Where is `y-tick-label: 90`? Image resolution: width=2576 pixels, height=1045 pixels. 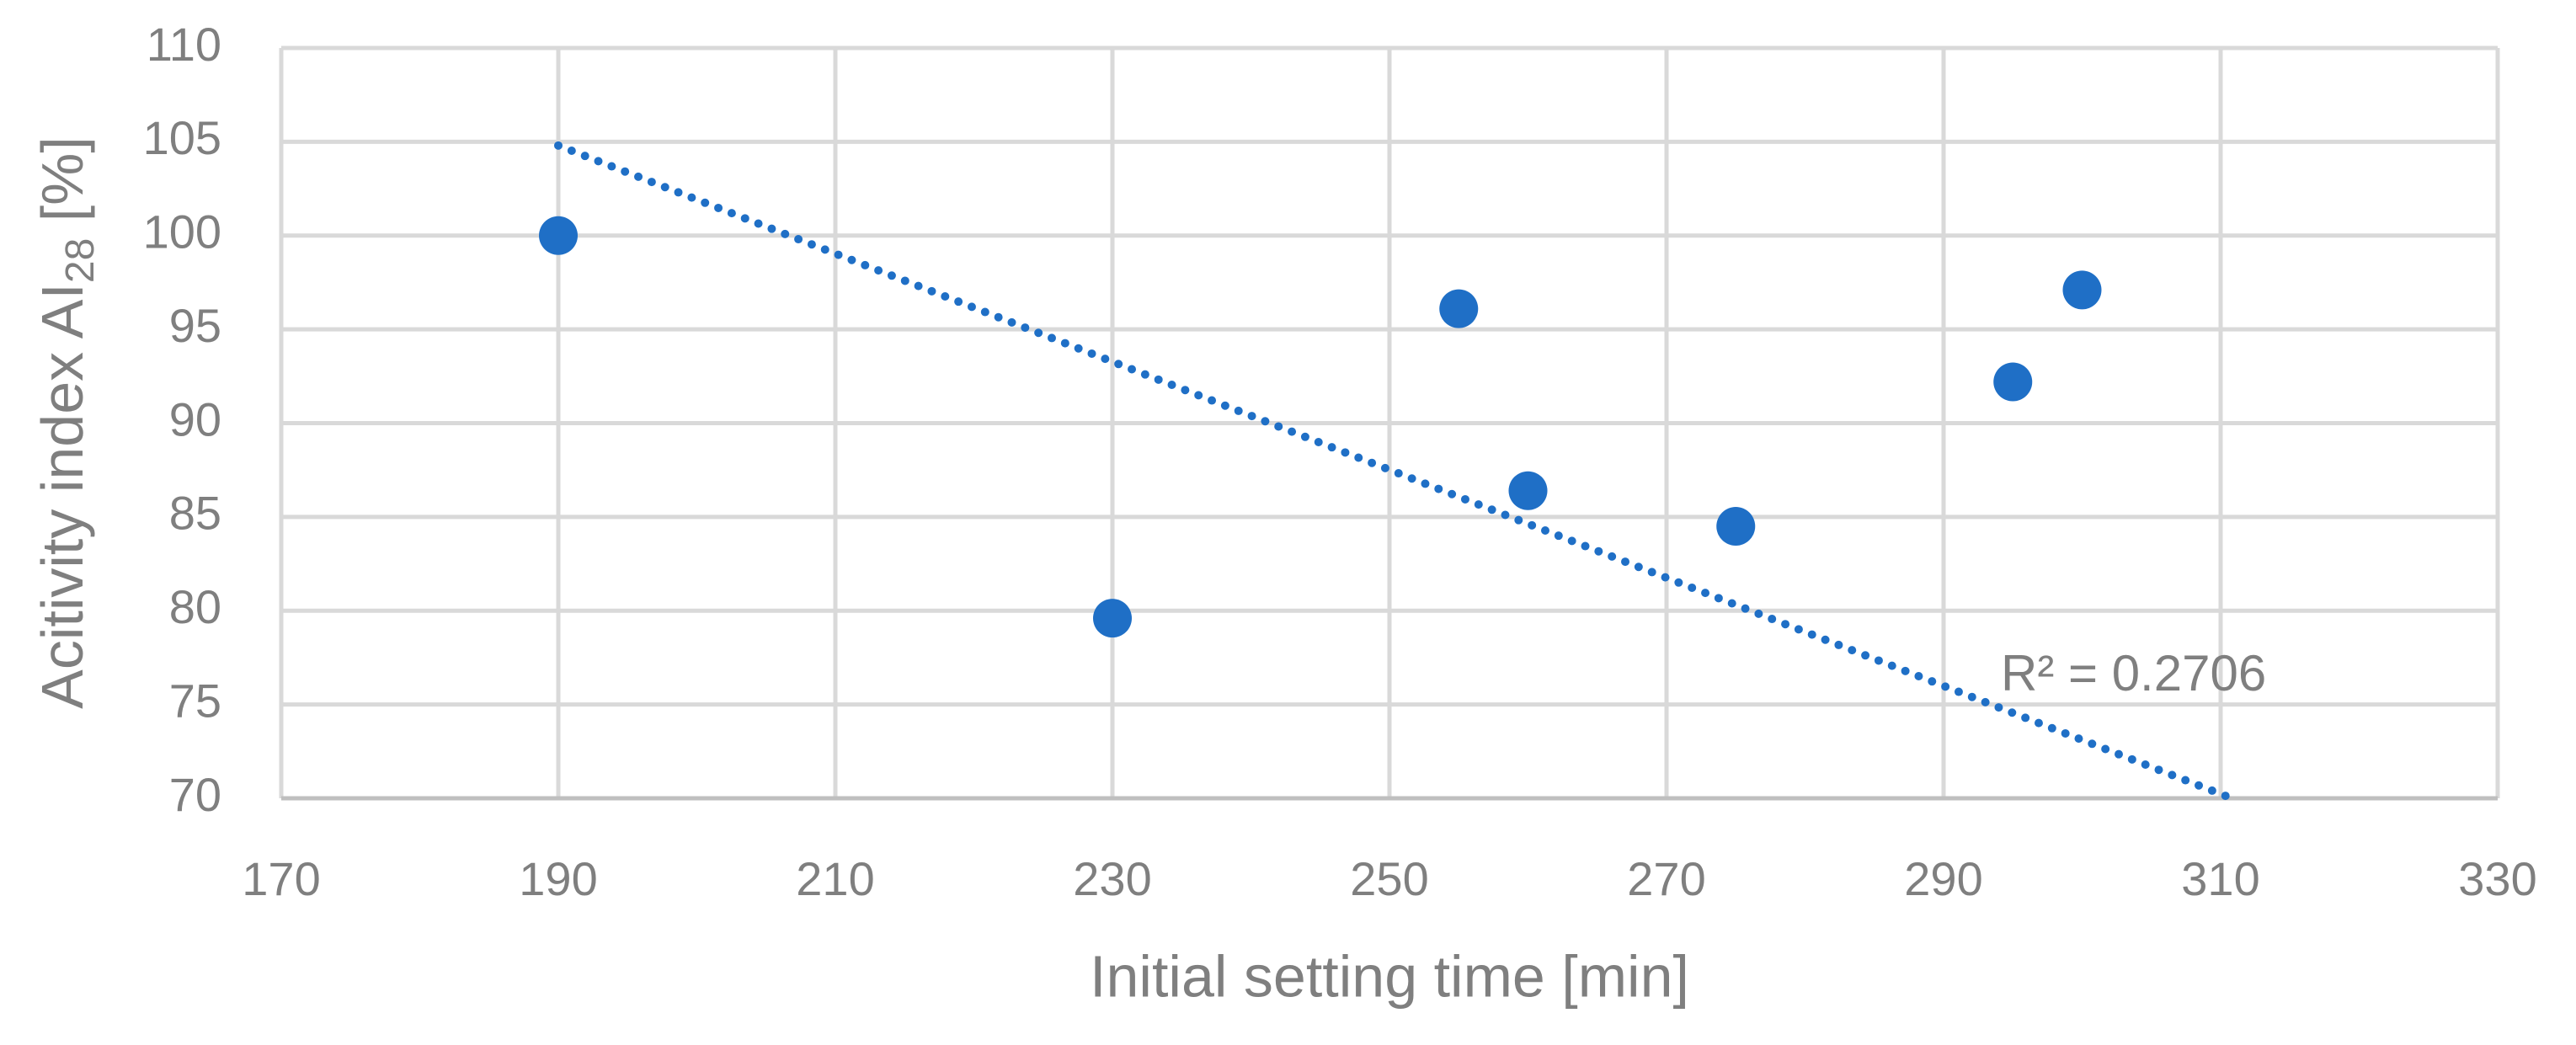 y-tick-label: 90 is located at coordinates (195, 418).